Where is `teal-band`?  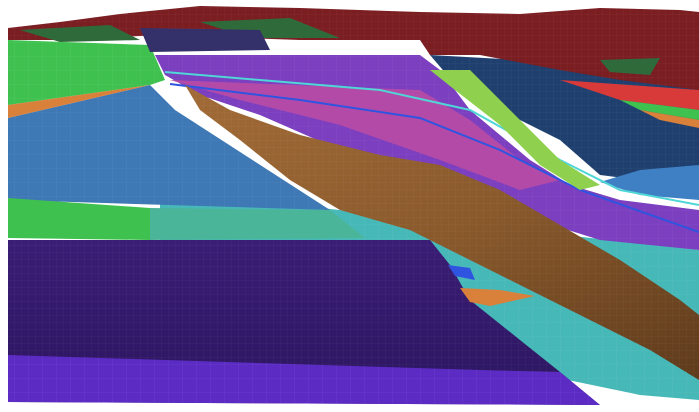 teal-band is located at coordinates (257, 224).